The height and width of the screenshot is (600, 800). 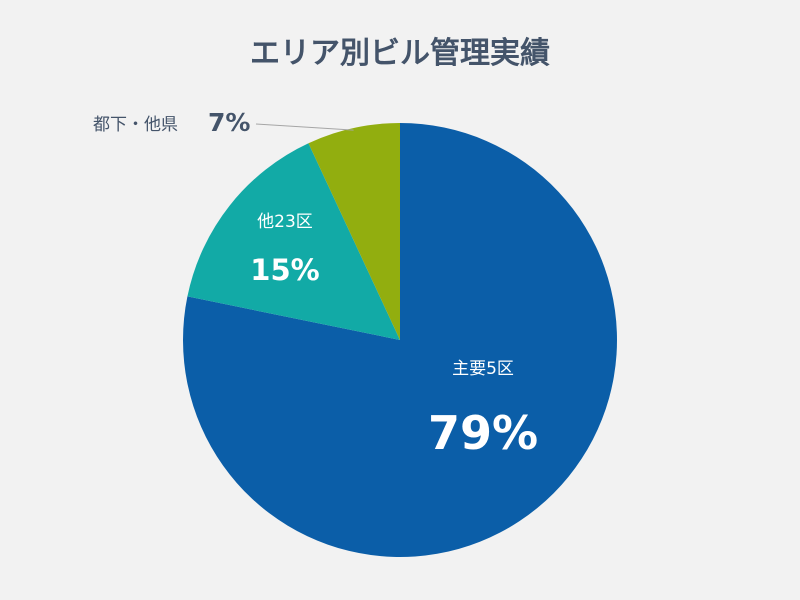 What do you see at coordinates (285, 222) in the screenshot?
I see `slice-label-other23: 他23区` at bounding box center [285, 222].